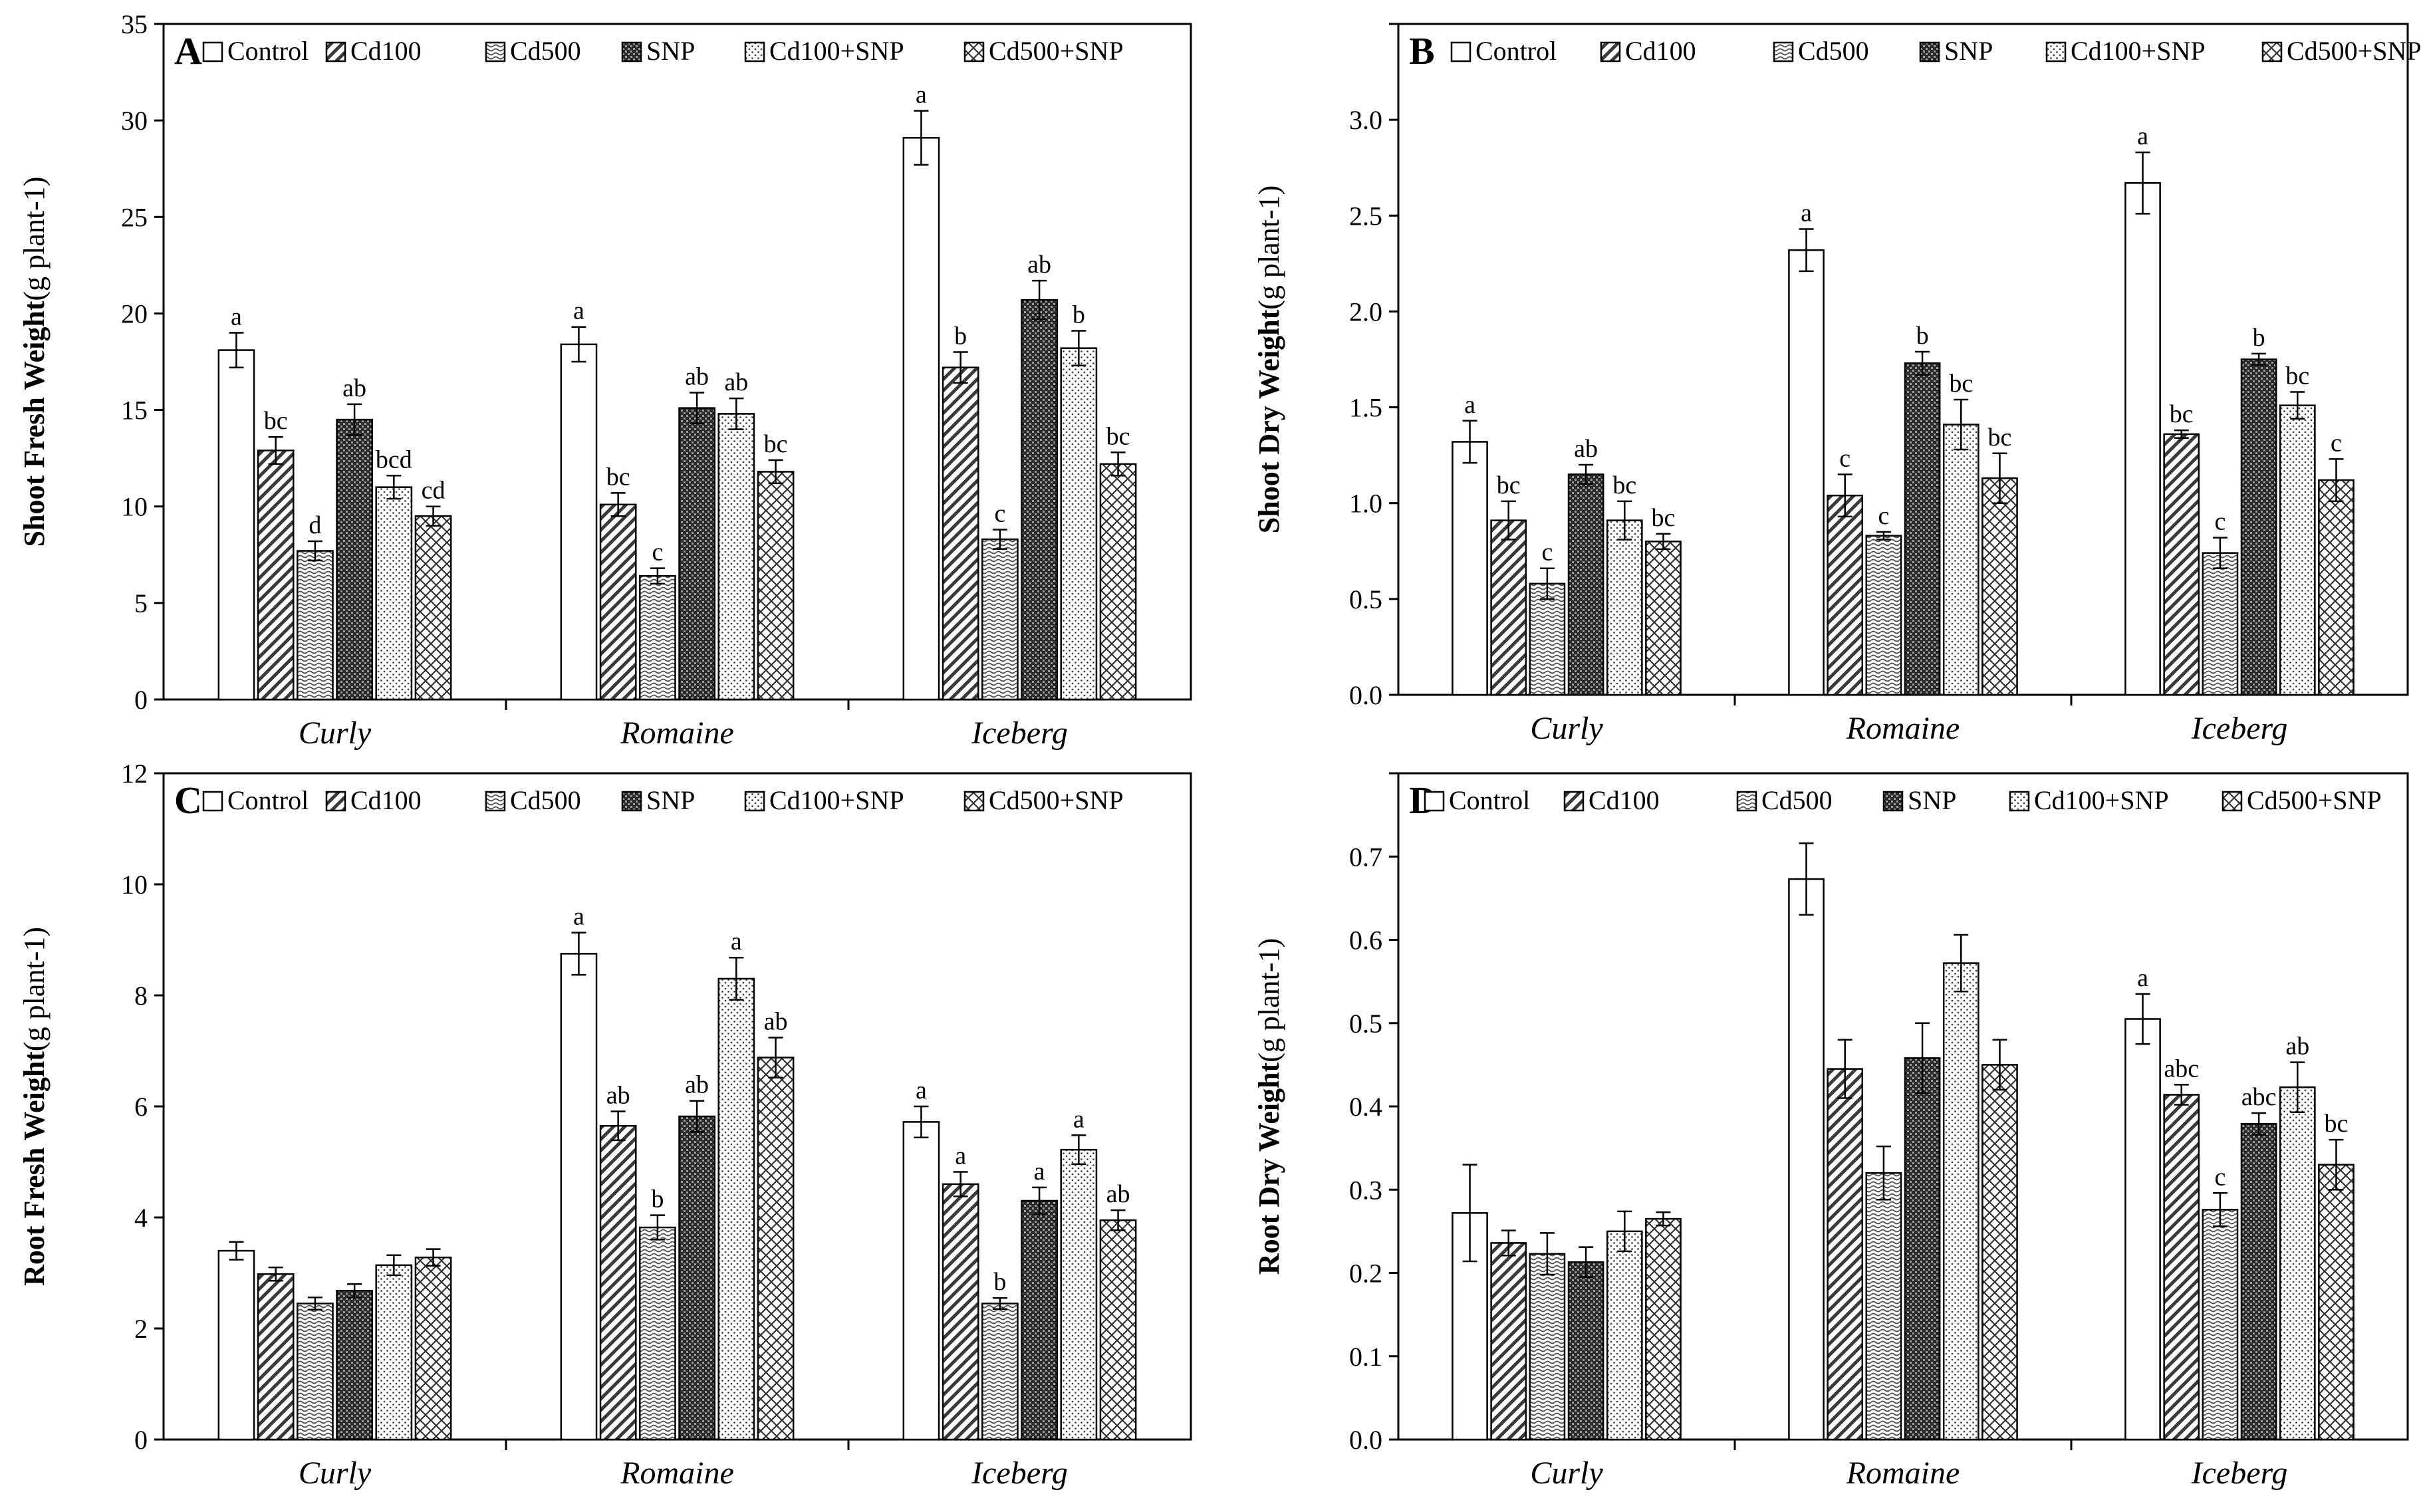  Describe the element at coordinates (1508, 607) in the screenshot. I see `bar-cd100-curly` at that location.